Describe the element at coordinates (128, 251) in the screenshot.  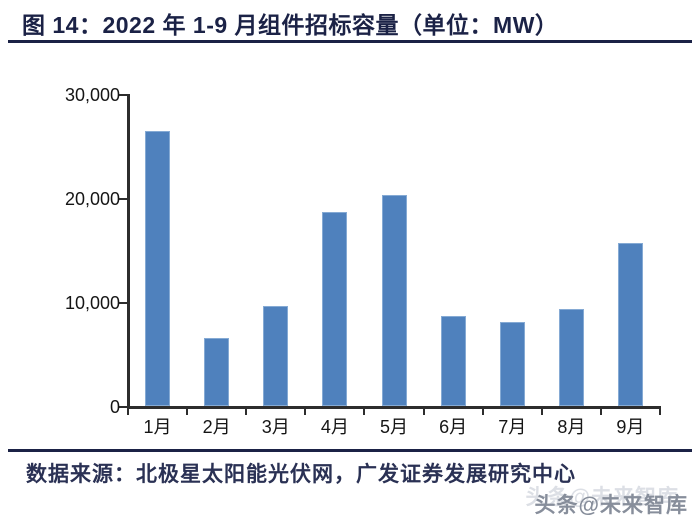
I see `y-axis-line` at that location.